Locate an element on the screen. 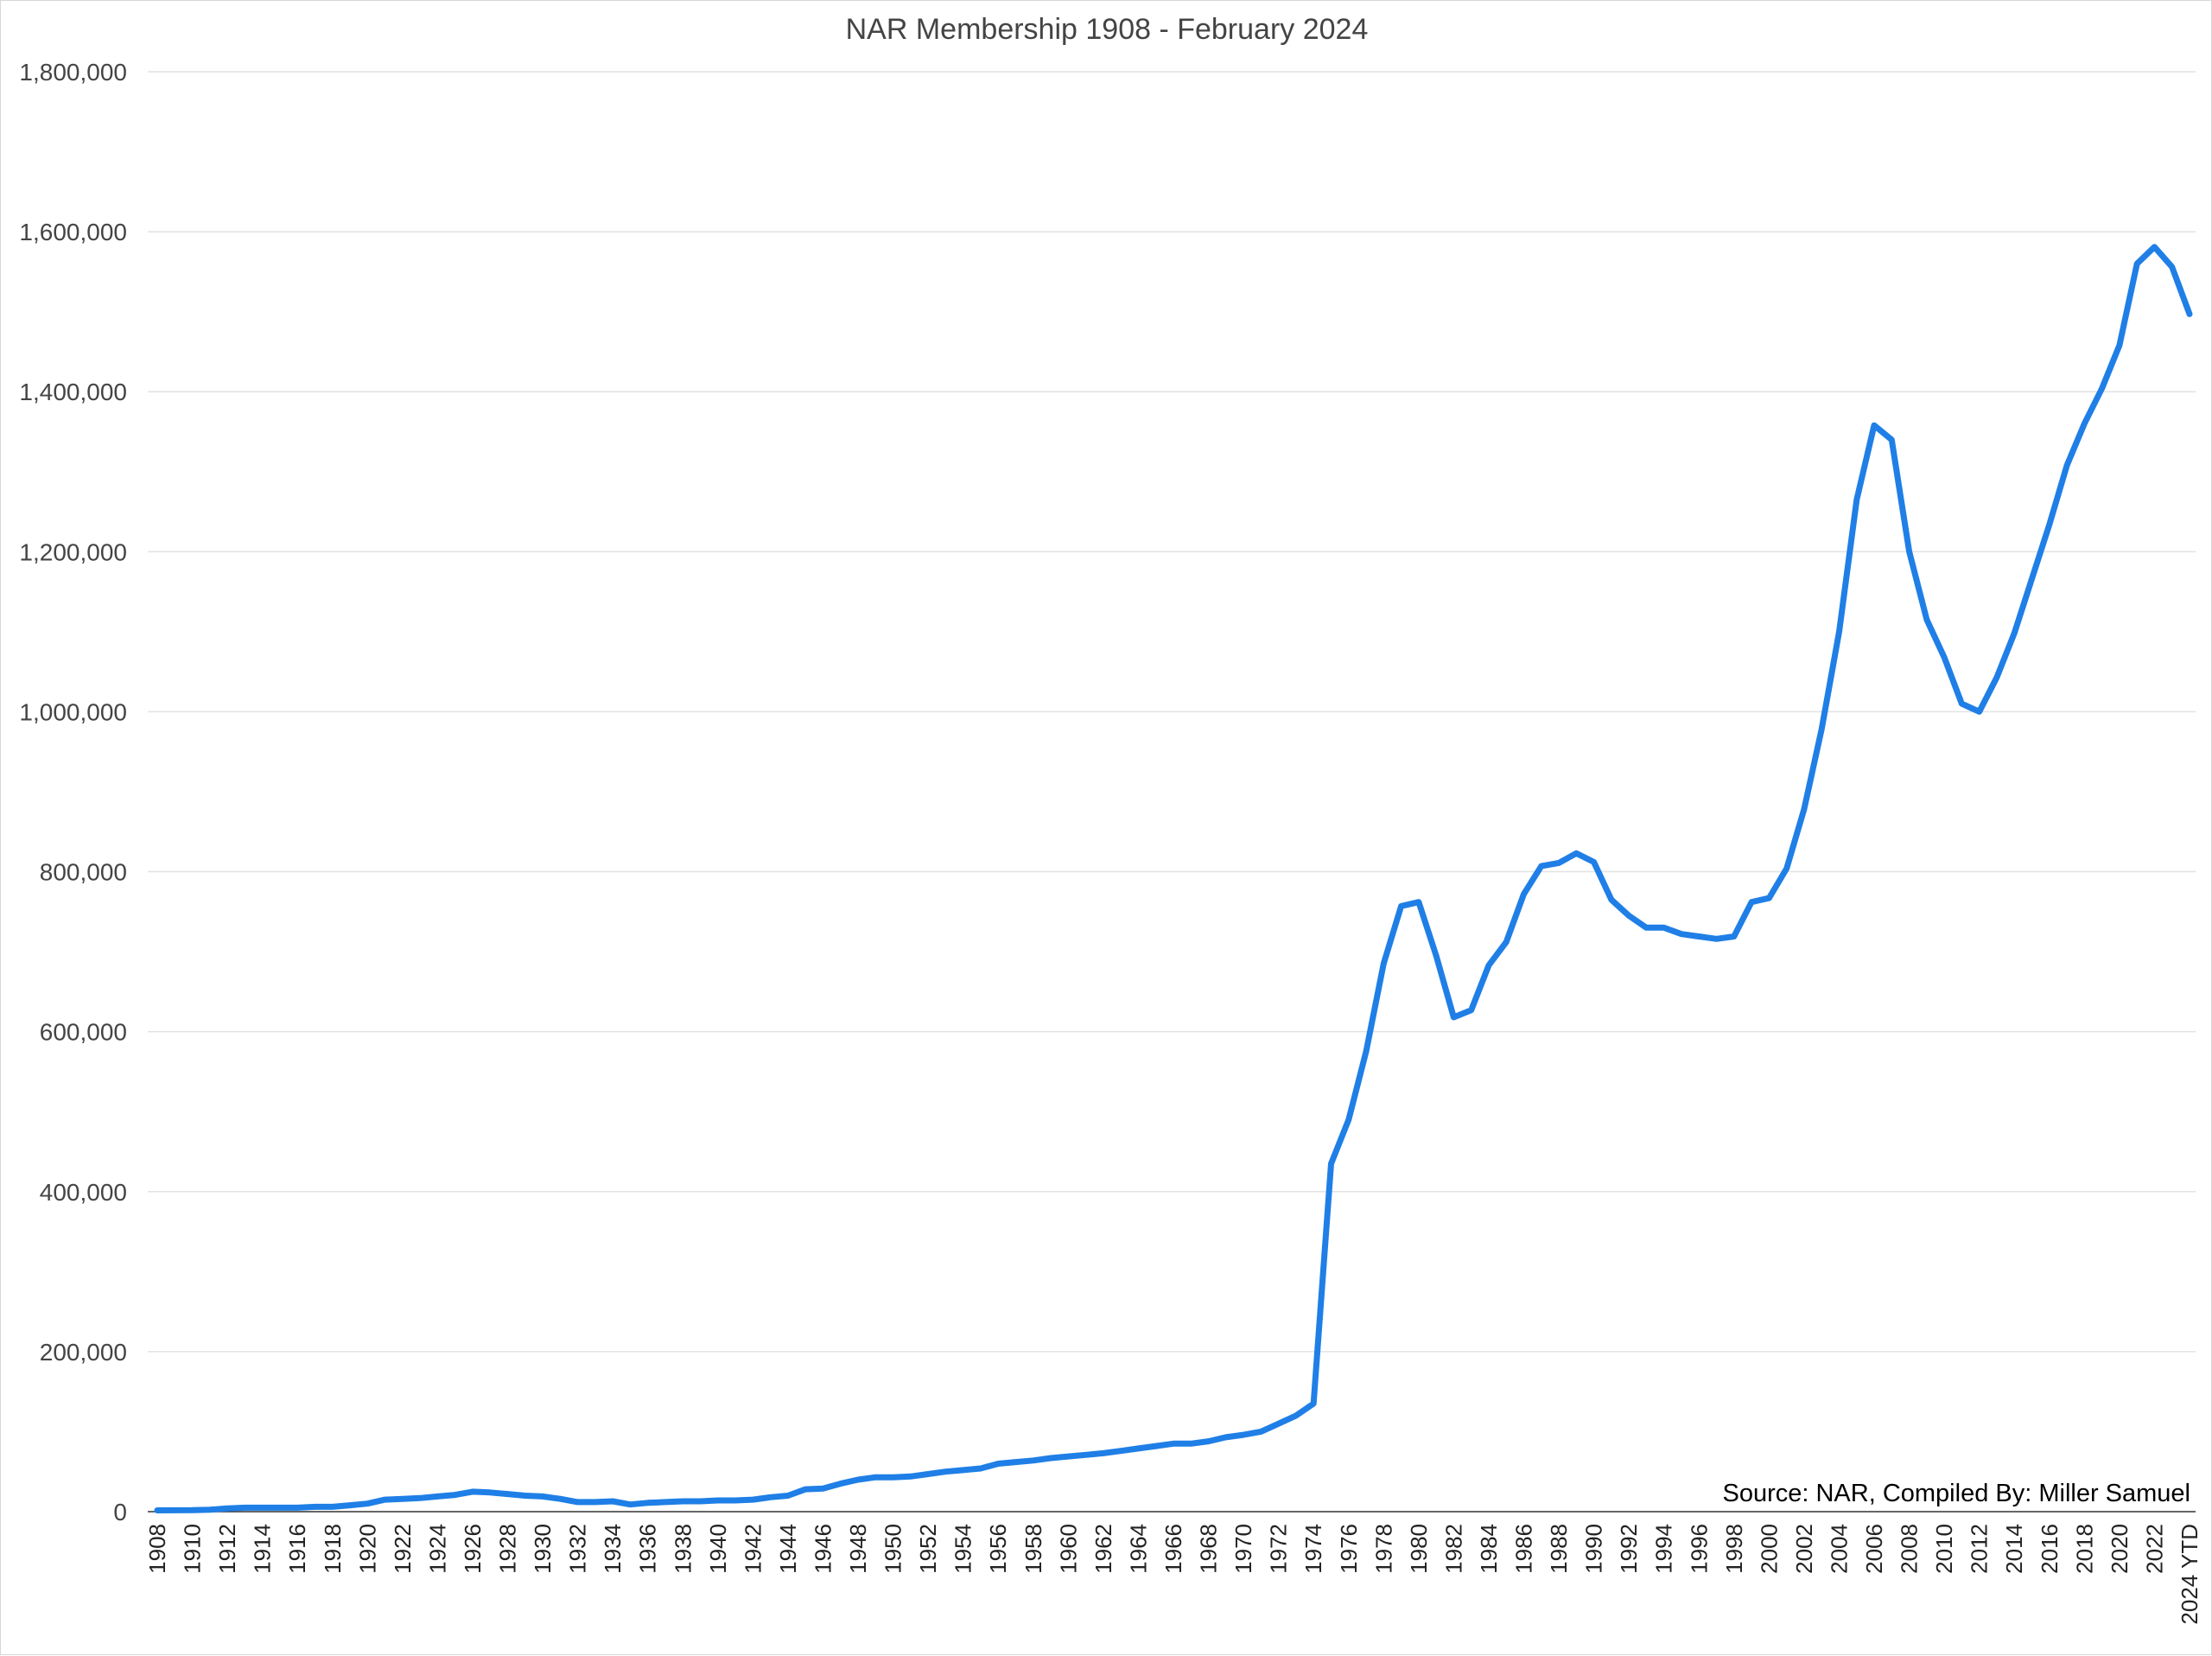 This screenshot has height=1656, width=2212. x-tick-label: 1918 is located at coordinates (333, 1549).